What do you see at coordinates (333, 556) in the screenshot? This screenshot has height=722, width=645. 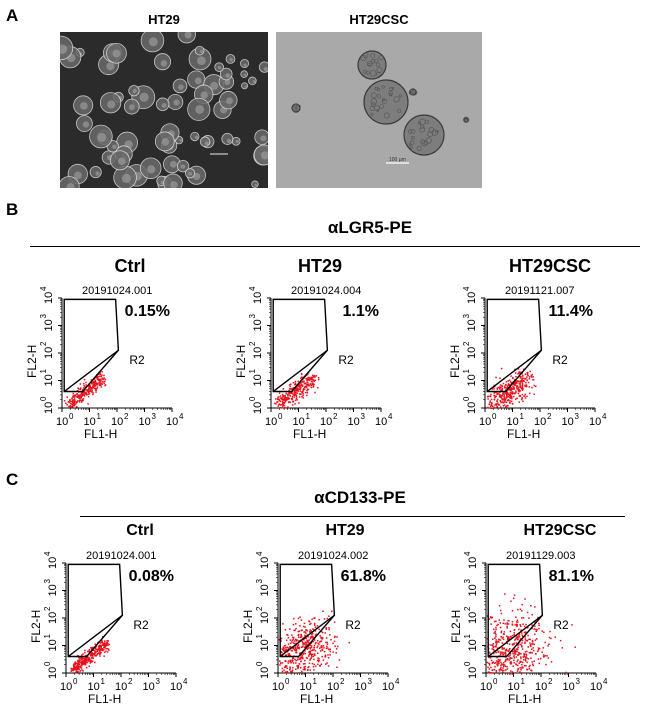 I see `file-id-label: 20191024.002` at bounding box center [333, 556].